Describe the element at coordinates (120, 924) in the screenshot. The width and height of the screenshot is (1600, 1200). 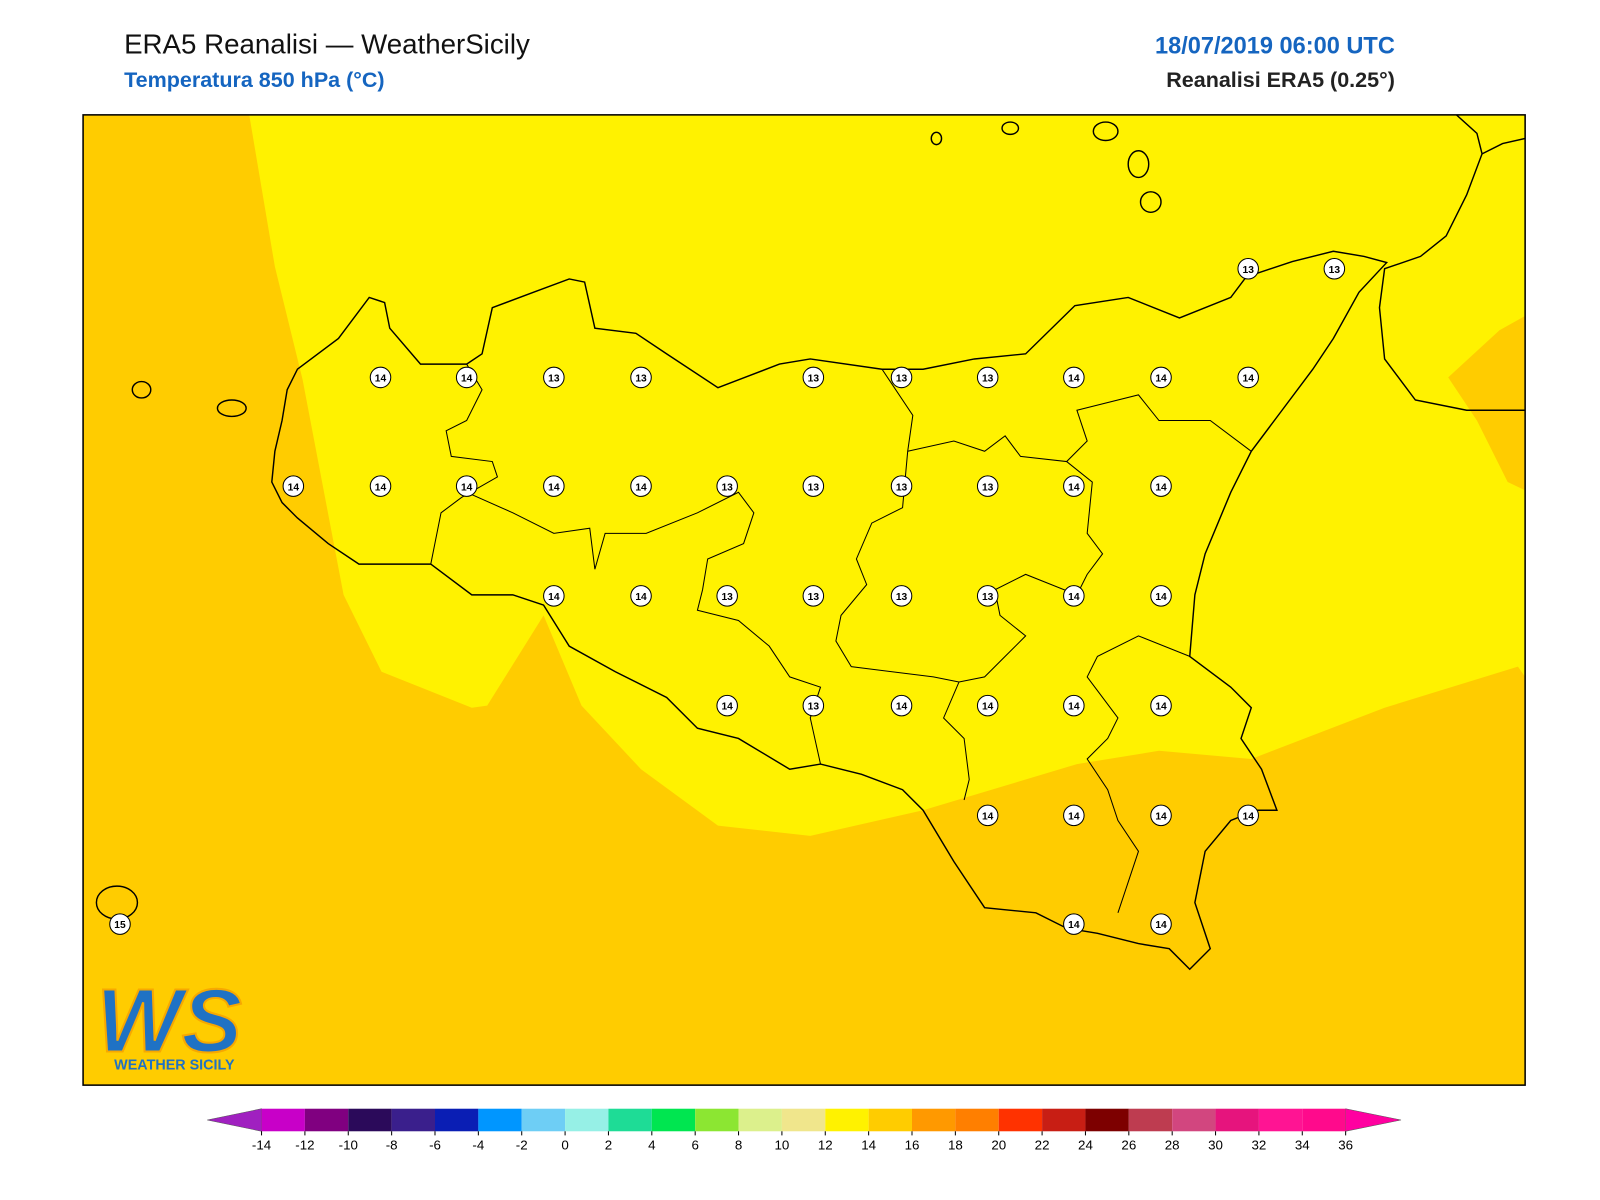
I see `station: 15` at that location.